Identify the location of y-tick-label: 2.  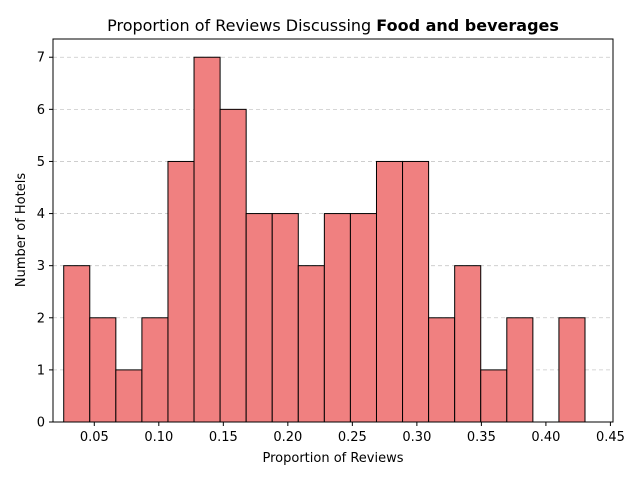
(41, 318).